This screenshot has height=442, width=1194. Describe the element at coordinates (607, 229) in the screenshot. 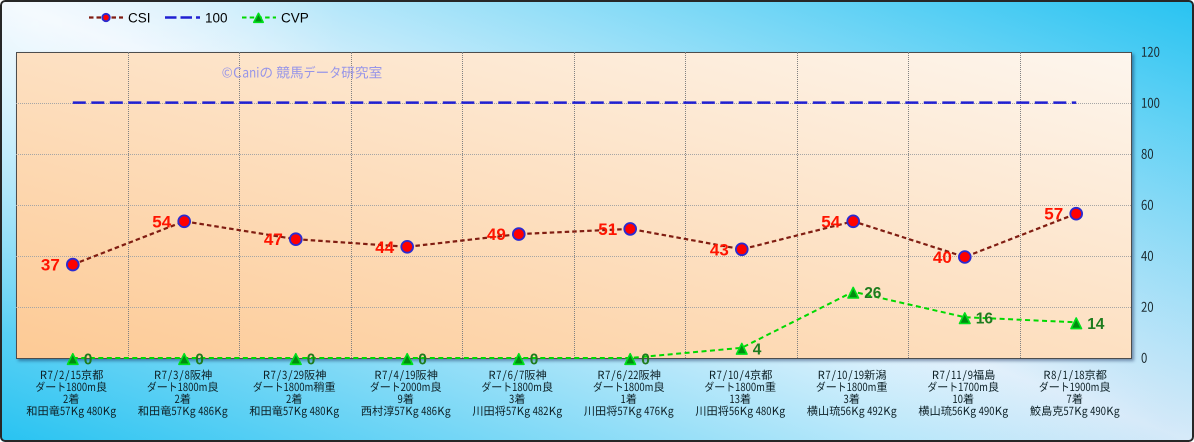

I see `svg-text: 51` at that location.